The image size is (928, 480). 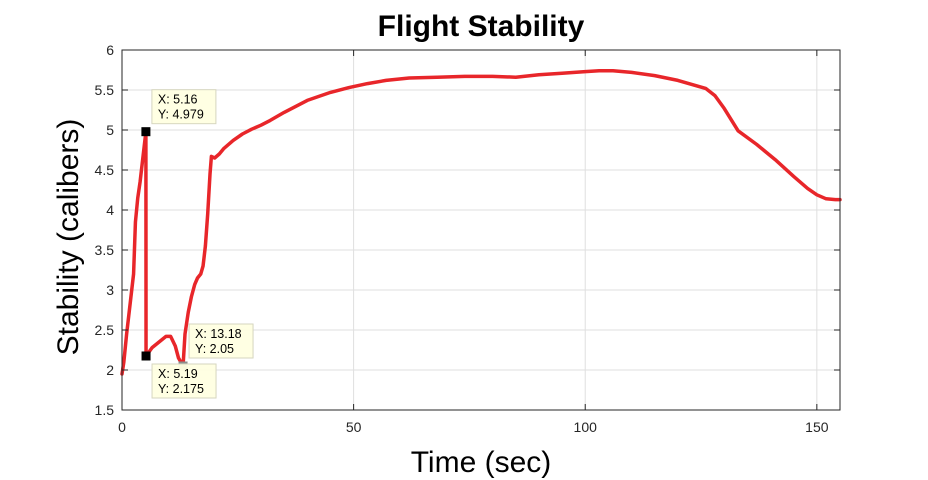 What do you see at coordinates (110, 50) in the screenshot?
I see `y-tick-label: 6` at bounding box center [110, 50].